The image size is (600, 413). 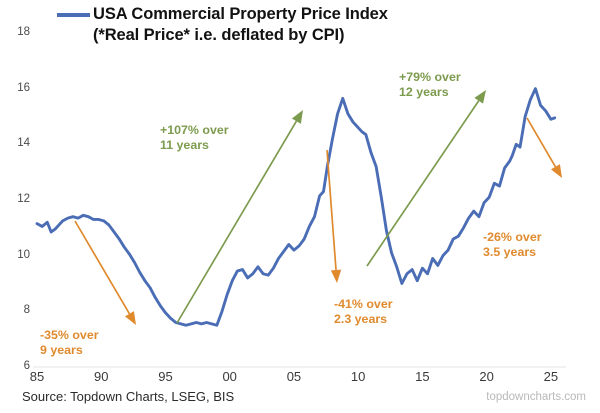 I want to click on x-tick-label-25: 25, so click(x=551, y=376).